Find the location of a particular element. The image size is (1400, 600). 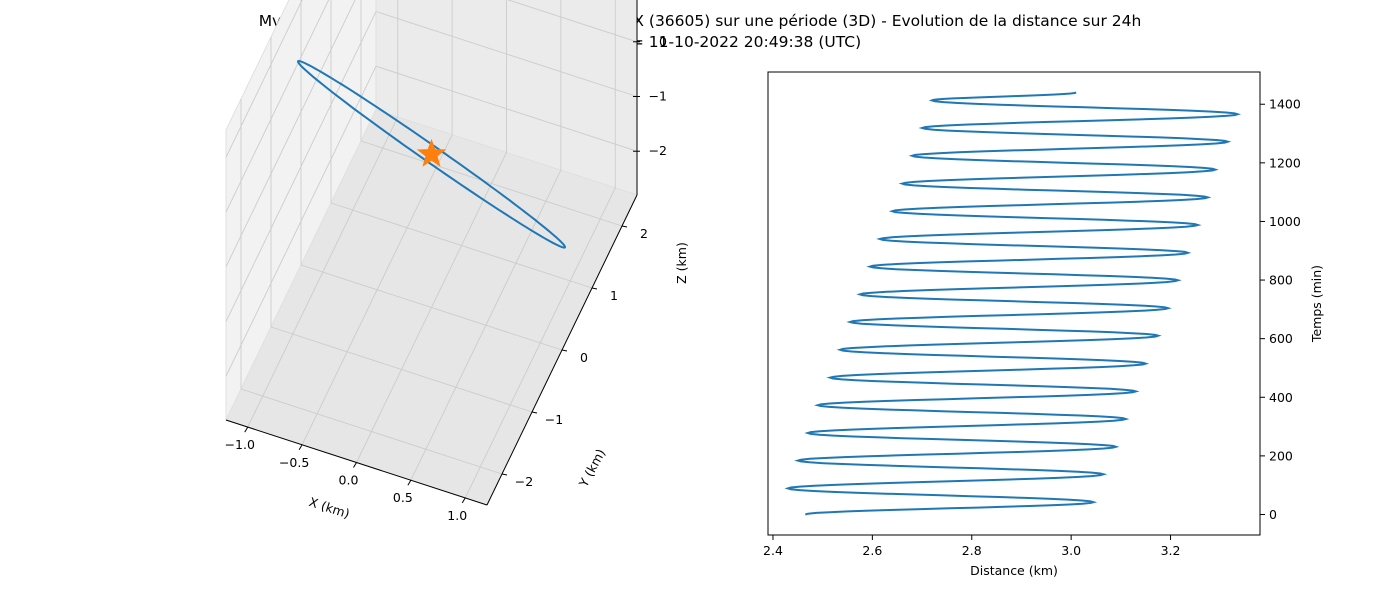

y-axis-label: Y (km) is located at coordinates (591, 468).